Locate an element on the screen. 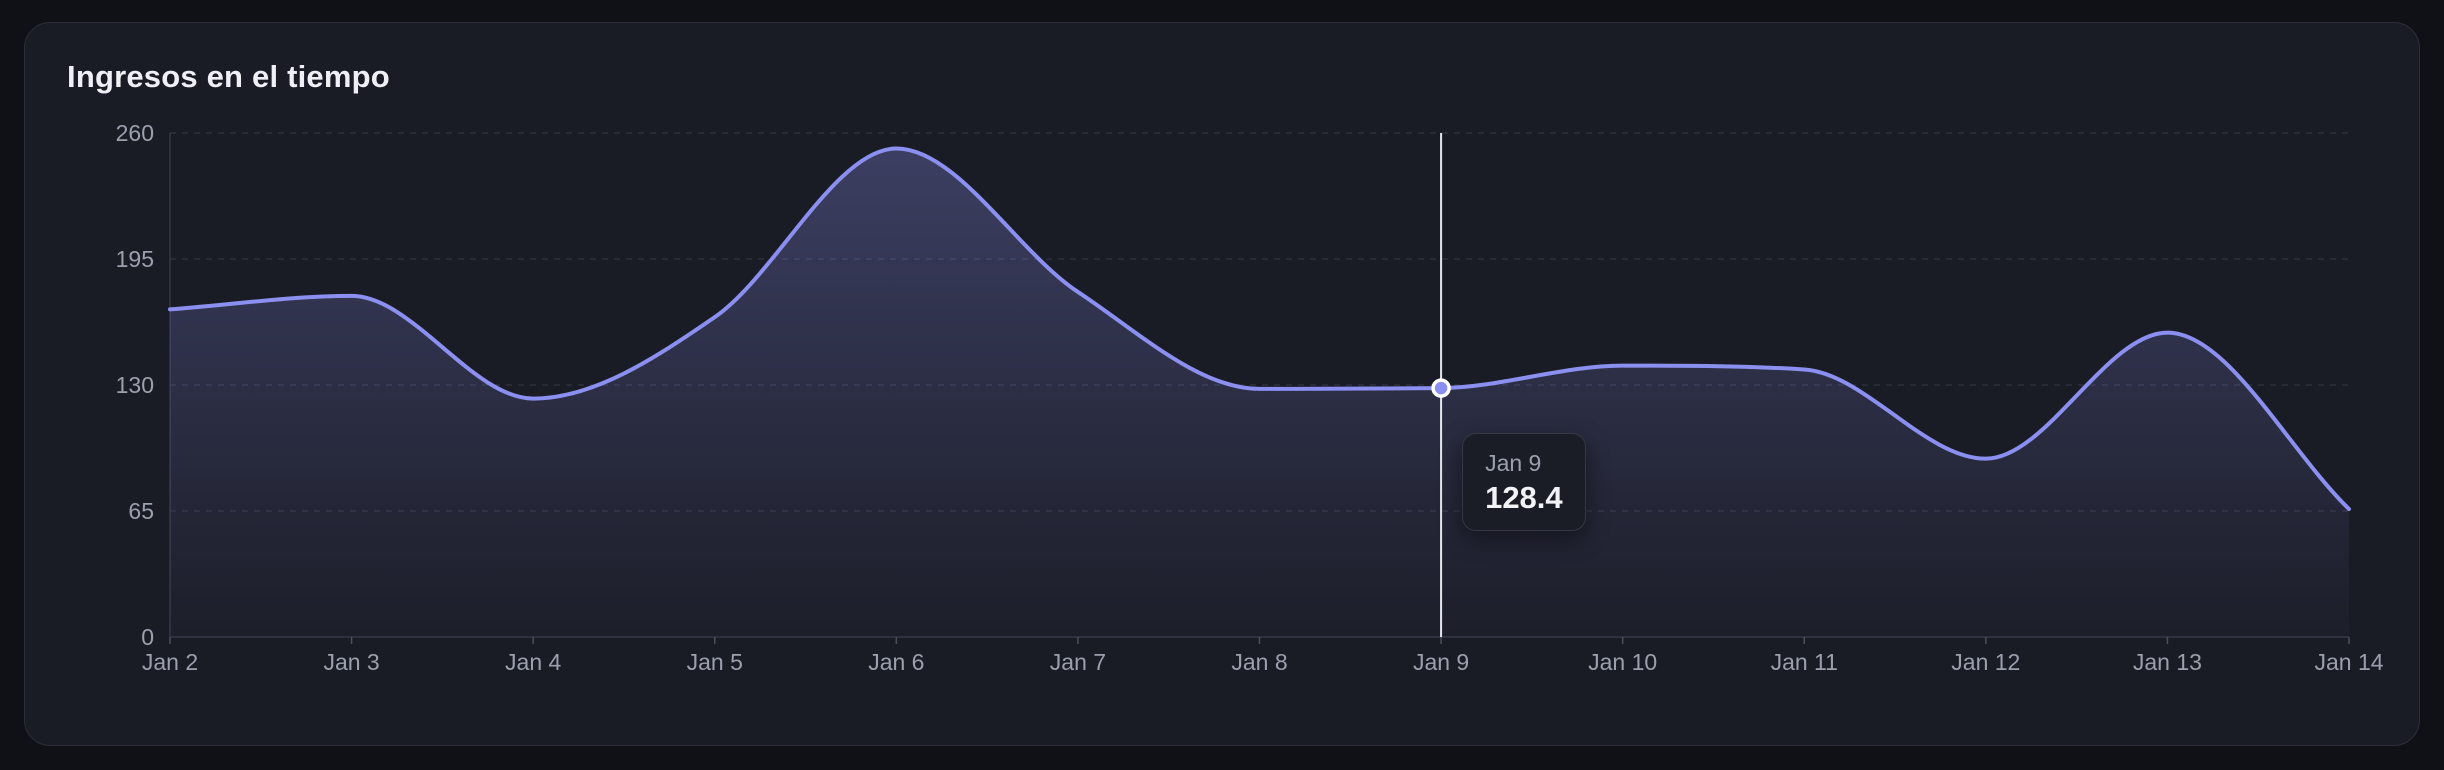 The image size is (2444, 770). x-tick-label: Jan 5 is located at coordinates (715, 662).